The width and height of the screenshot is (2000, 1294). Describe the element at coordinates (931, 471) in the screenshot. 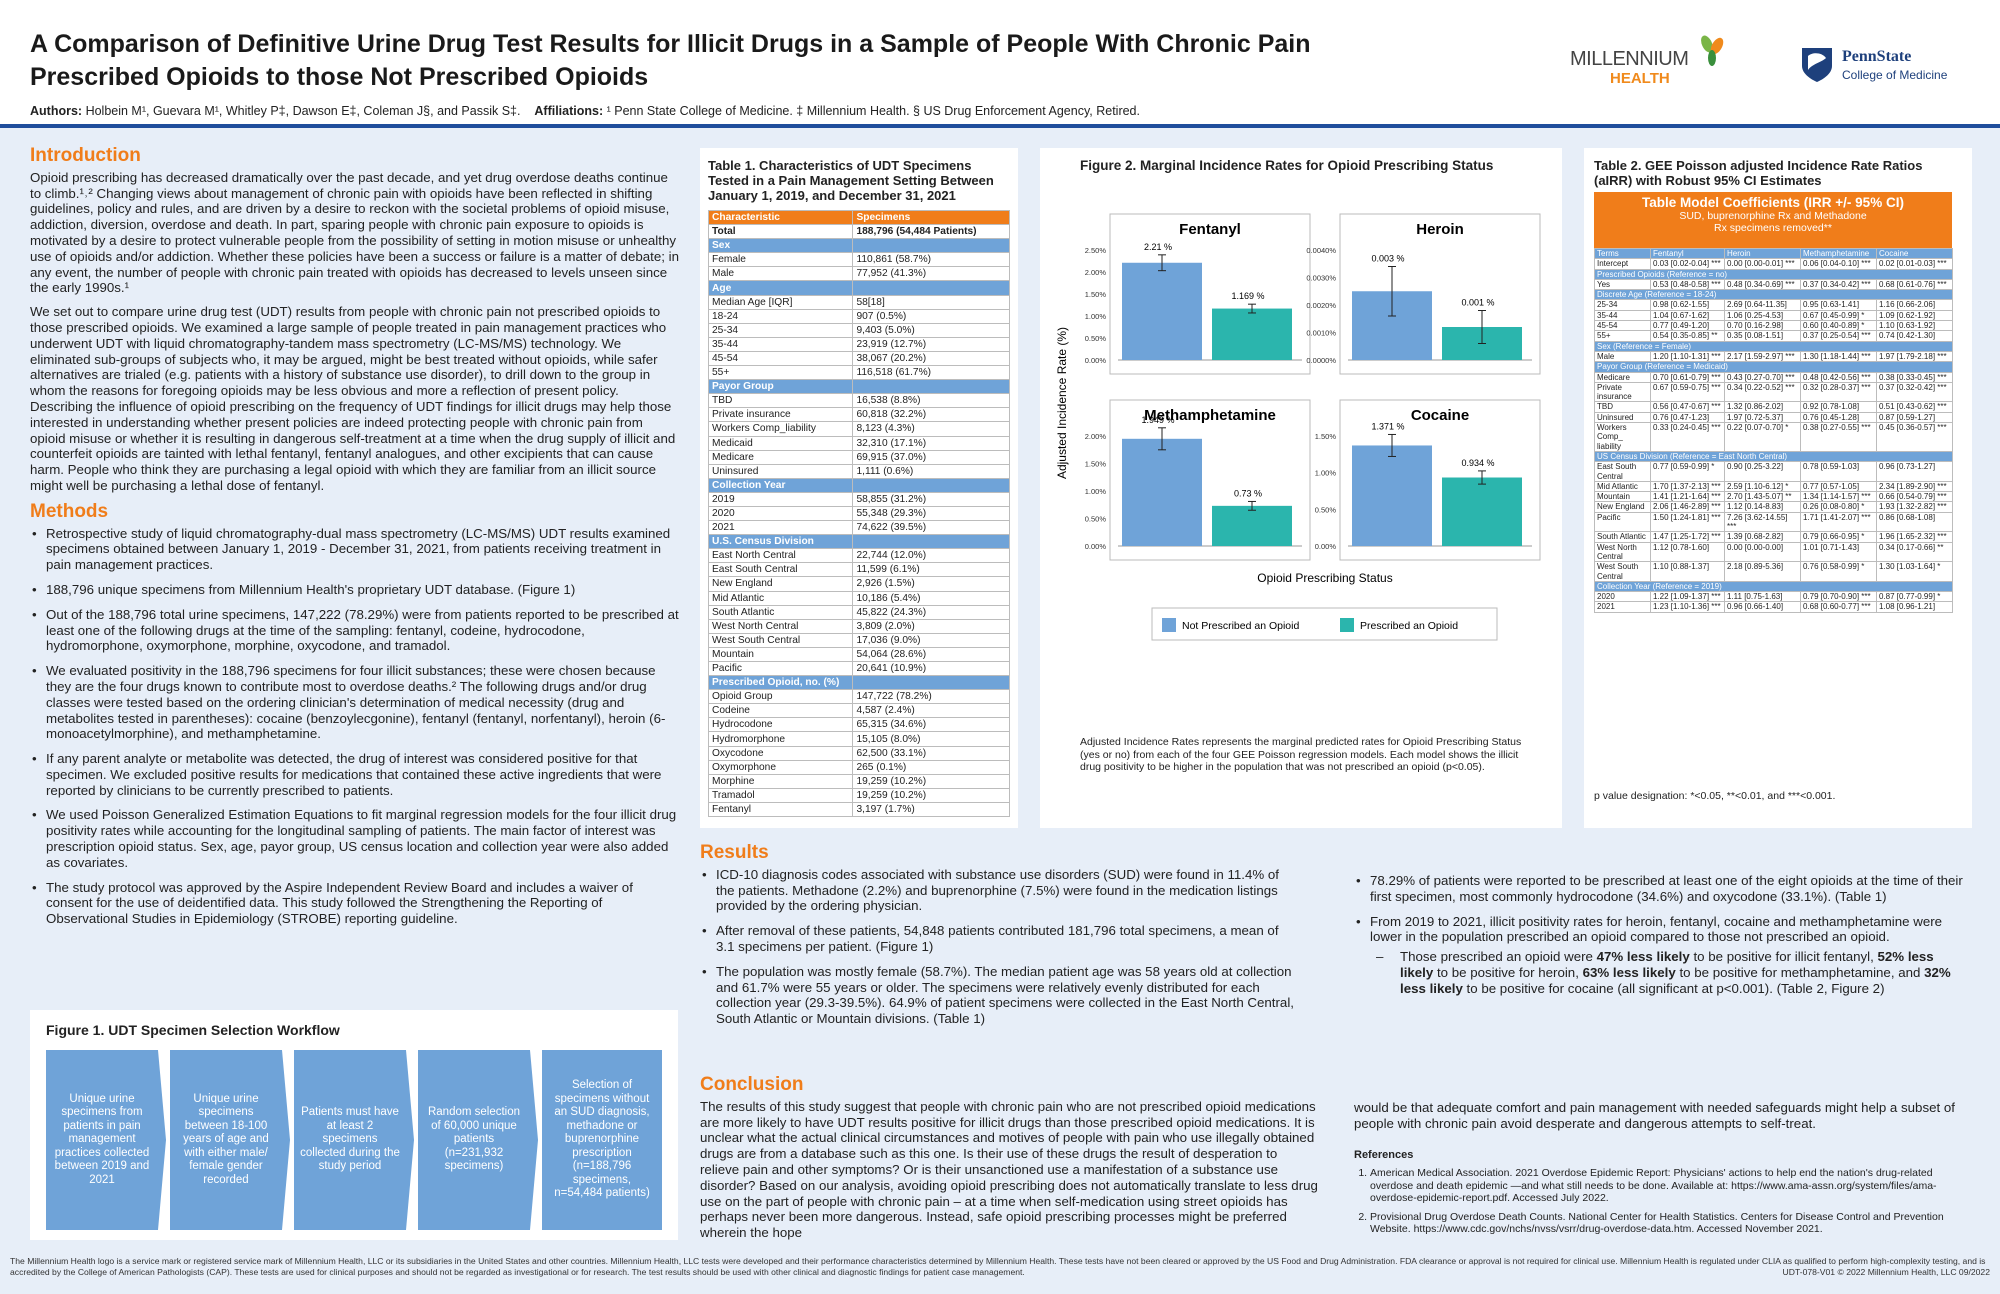

I see `table-cell-value: 1,111 (0.6%)` at that location.